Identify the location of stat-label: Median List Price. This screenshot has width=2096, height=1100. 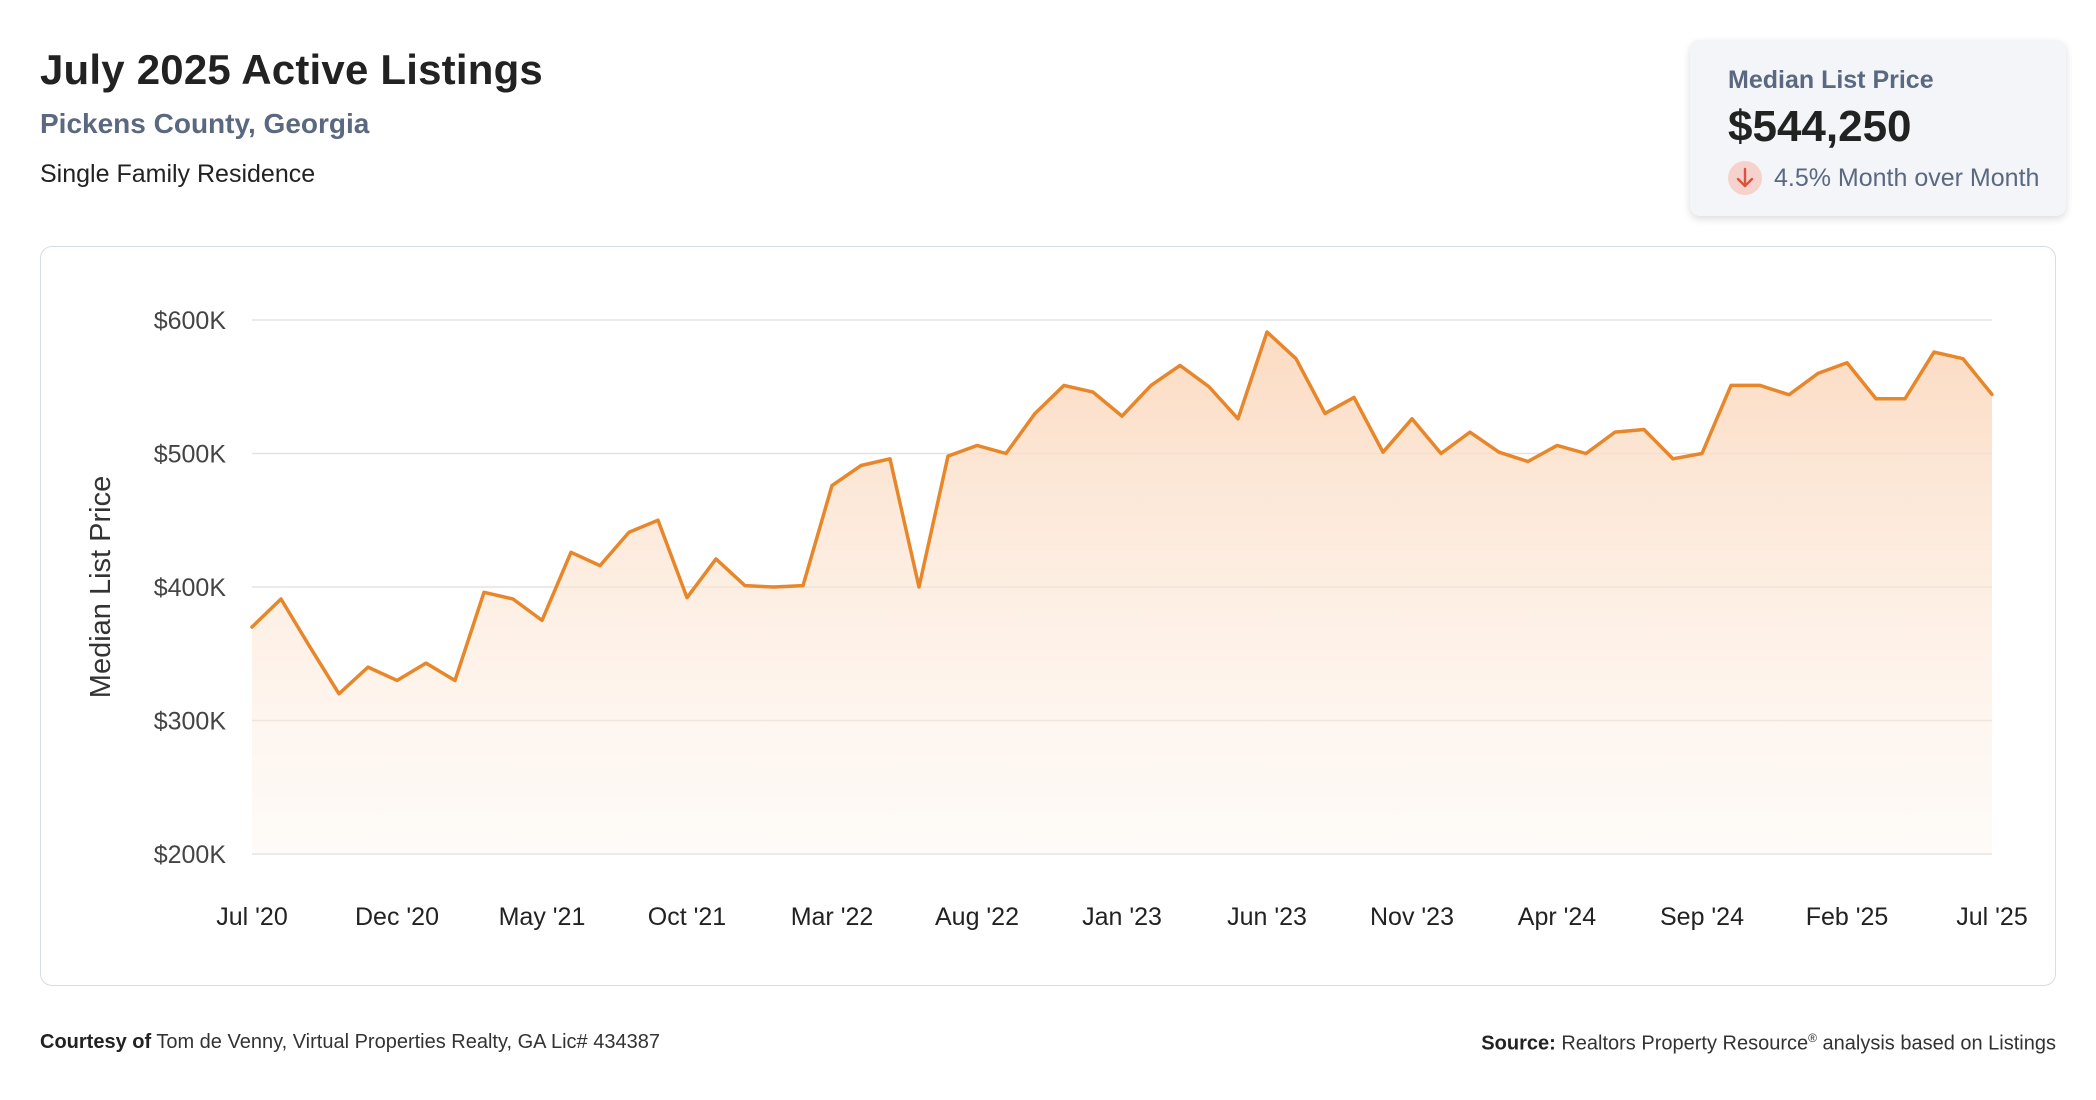
(1831, 80).